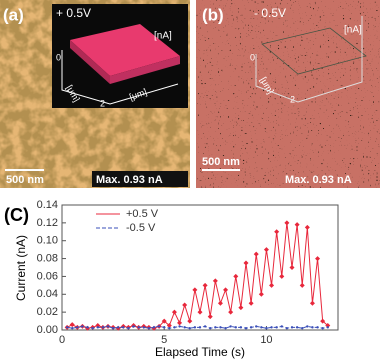 The height and width of the screenshot is (362, 380). I want to click on y-tick-label: 0.08, so click(47, 258).